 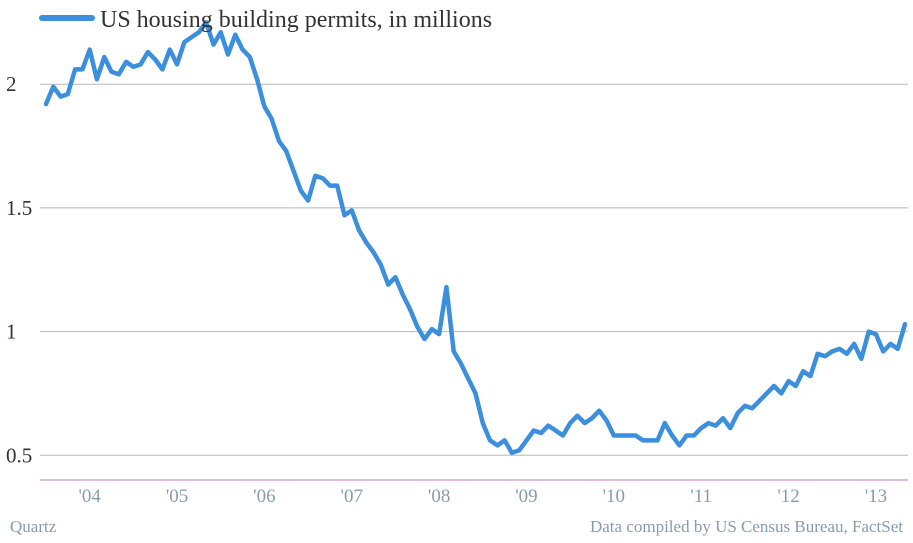 I want to click on x-axis-ticks: '04 '05 '06 '07 '08 '09 '10 '11 '12 '13, so click(x=482, y=496).